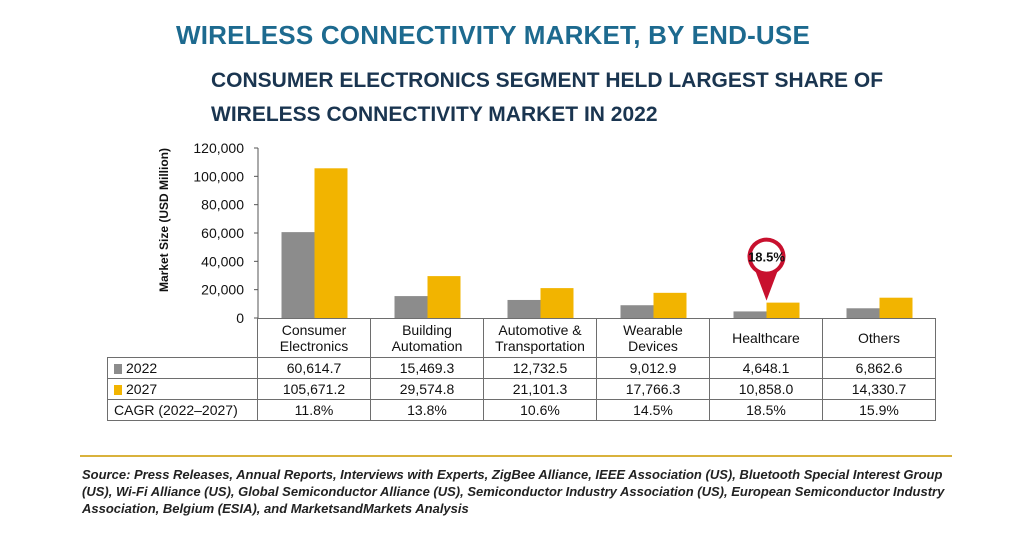  What do you see at coordinates (314, 389) in the screenshot?
I see `table-cell: 105,671.2` at bounding box center [314, 389].